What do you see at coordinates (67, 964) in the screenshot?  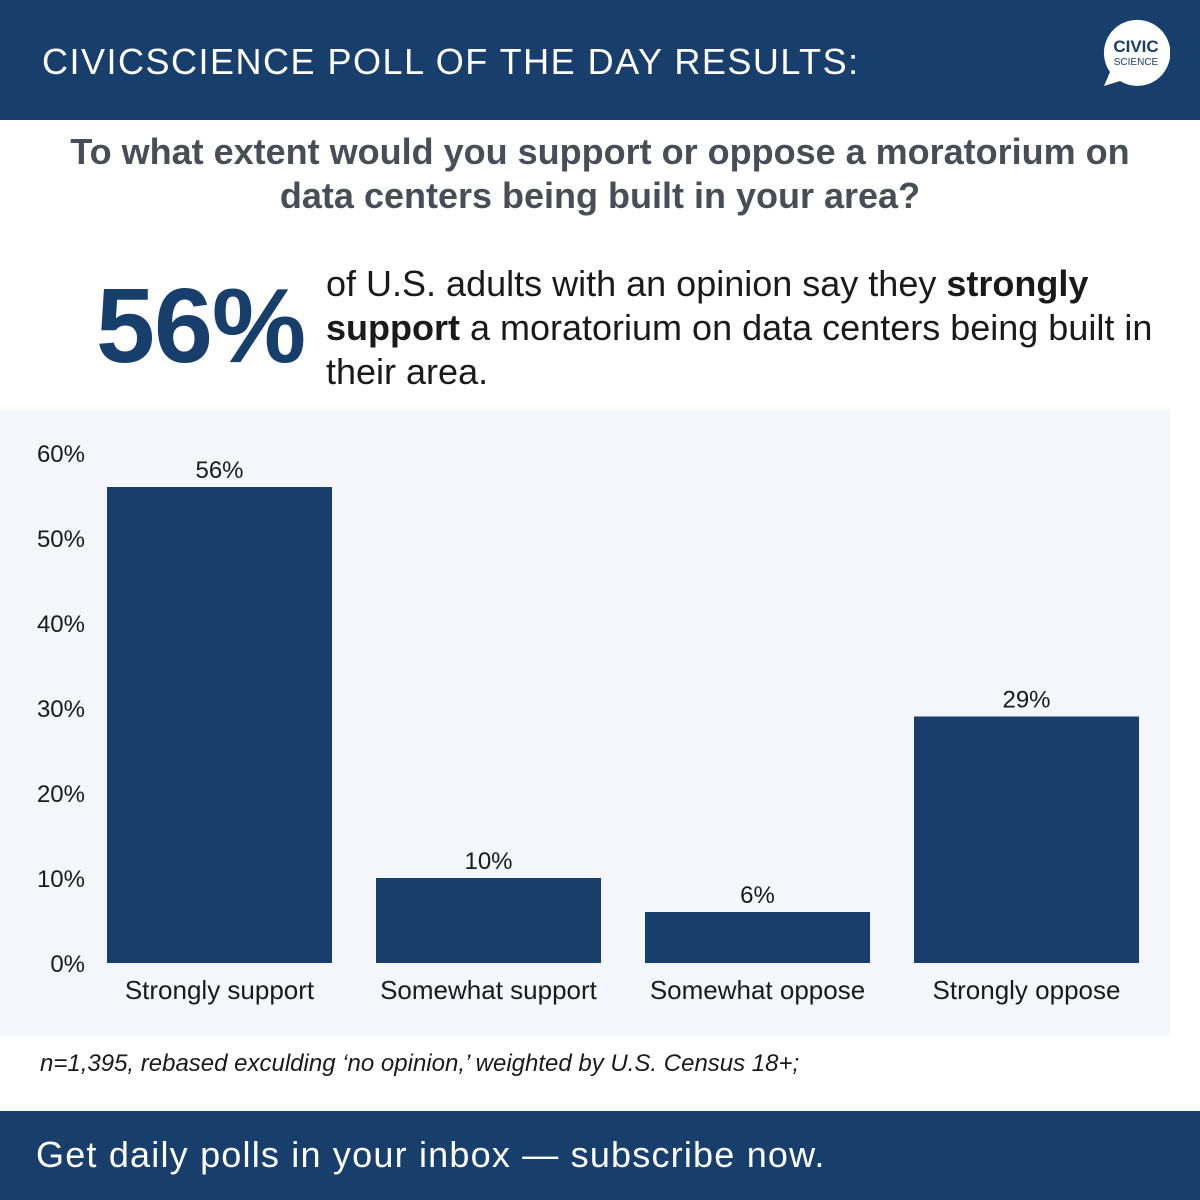 I see `y-tick-label: 0%` at bounding box center [67, 964].